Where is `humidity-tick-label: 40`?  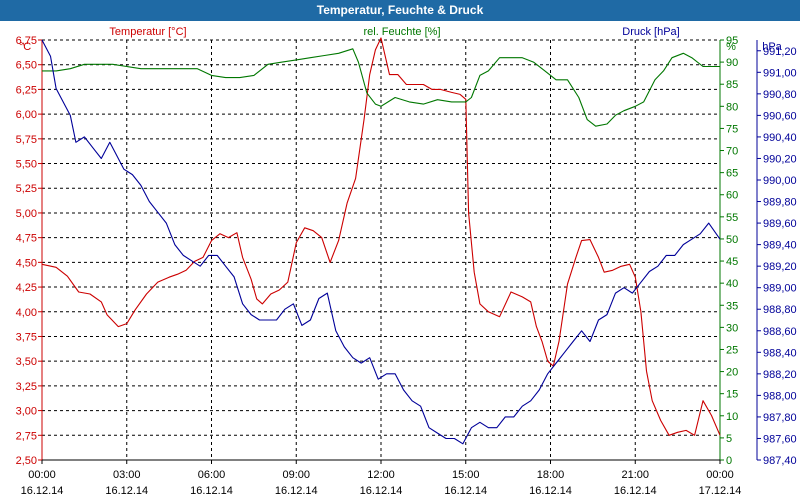
humidity-tick-label: 40 is located at coordinates (732, 284).